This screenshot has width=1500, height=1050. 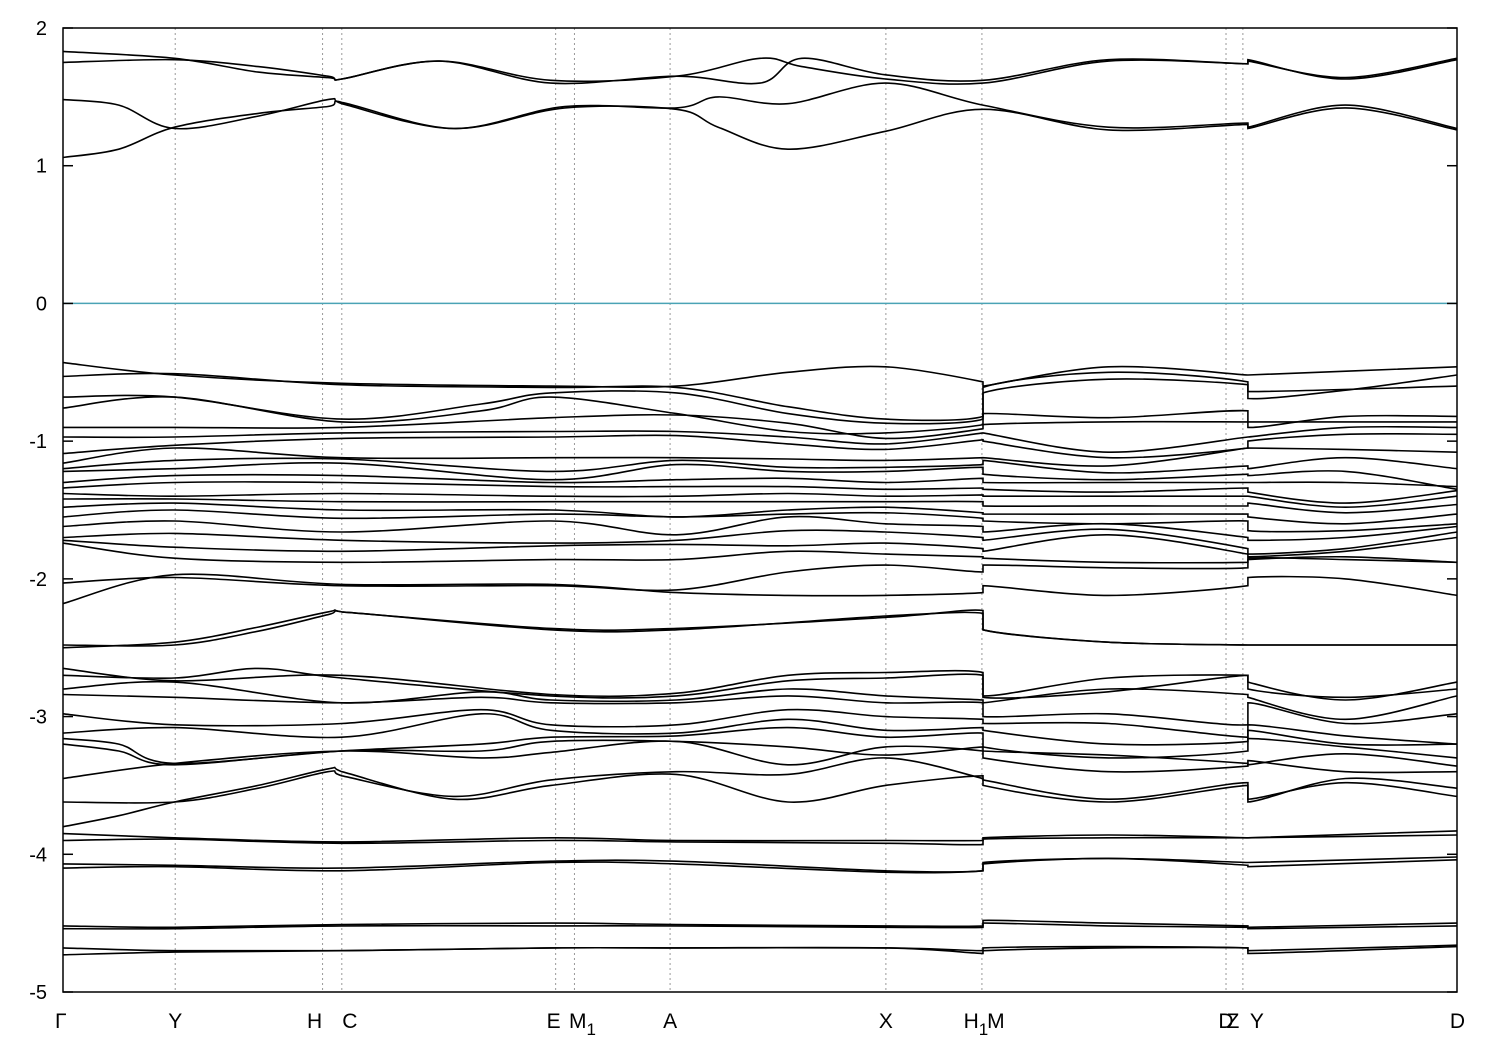 I want to click on kpoint-label: H, so click(x=314, y=1021).